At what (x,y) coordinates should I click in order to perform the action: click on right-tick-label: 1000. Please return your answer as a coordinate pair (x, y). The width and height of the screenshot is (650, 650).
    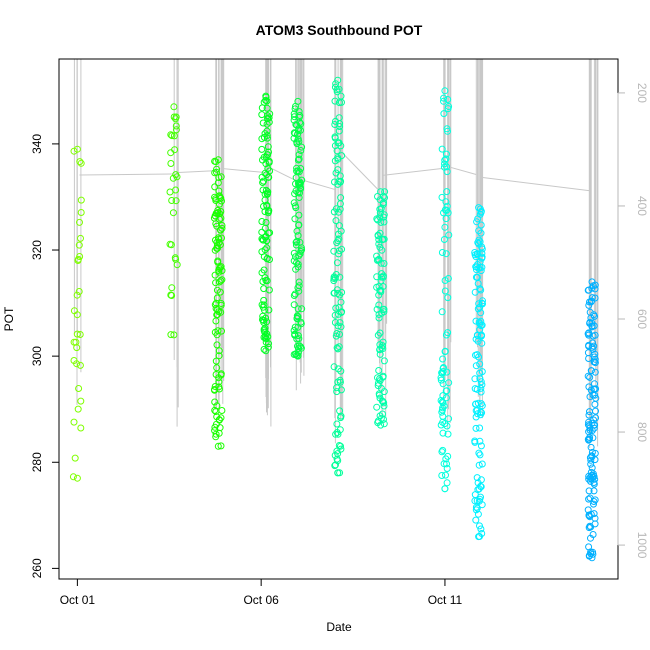
    Looking at the image, I should click on (642, 545).